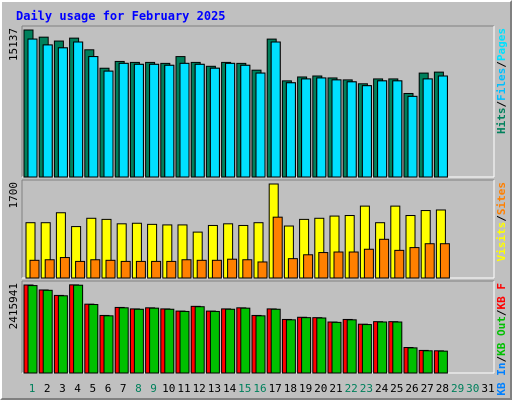 This screenshot has width=512, height=400. Describe the element at coordinates (275, 388) in the screenshot. I see `day-label-17: 17` at that location.